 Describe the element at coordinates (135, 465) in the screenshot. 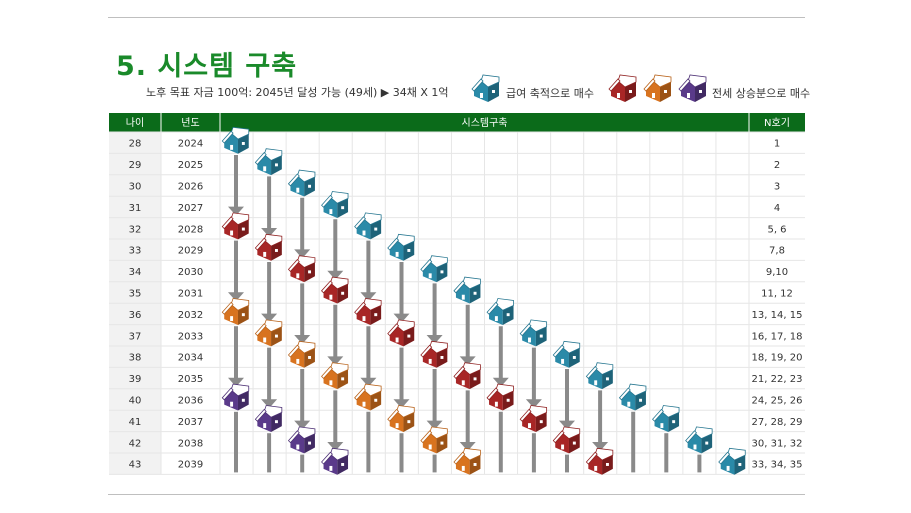

I see `cell-age: 43` at that location.